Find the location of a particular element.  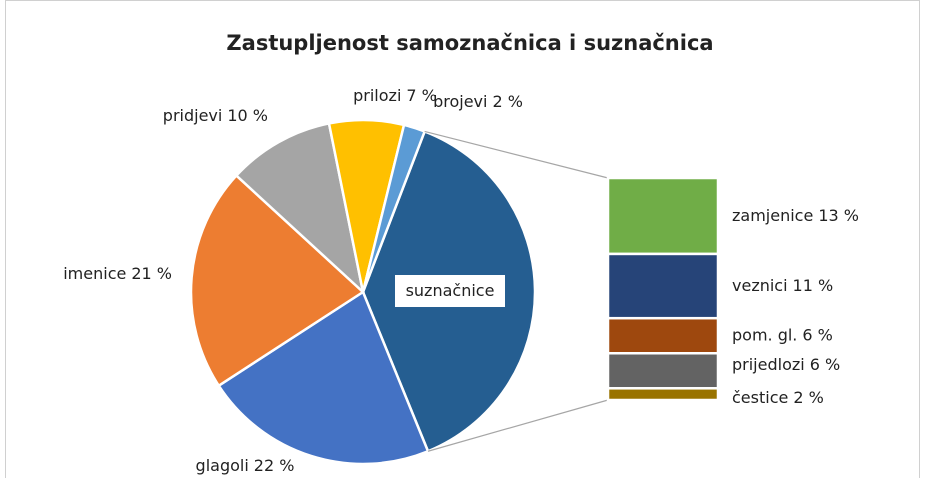

slice-label: prilozi 7 % is located at coordinates (395, 95).